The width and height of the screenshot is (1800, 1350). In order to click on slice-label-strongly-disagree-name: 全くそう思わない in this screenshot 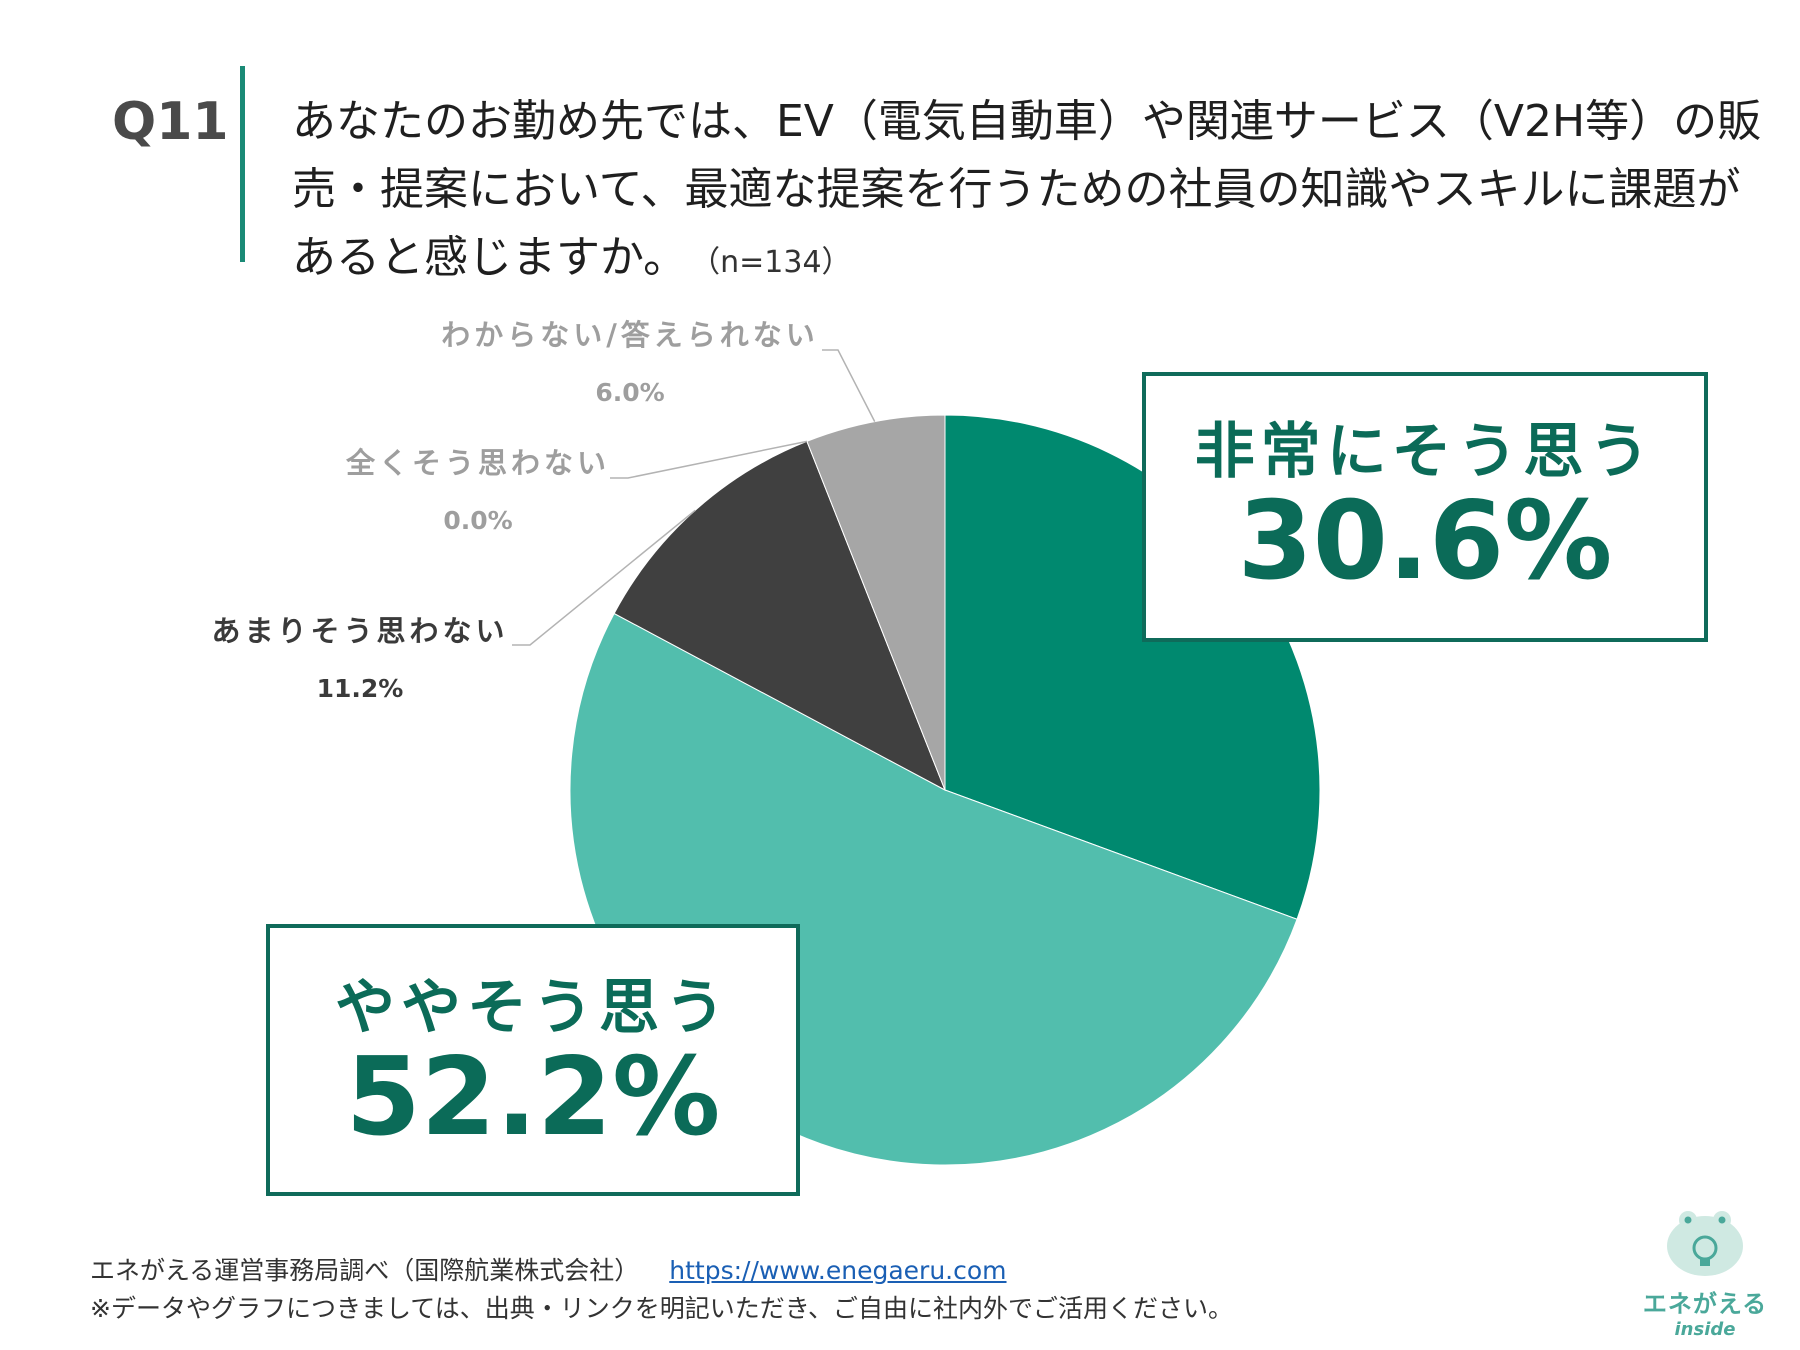, I will do `click(477, 463)`.